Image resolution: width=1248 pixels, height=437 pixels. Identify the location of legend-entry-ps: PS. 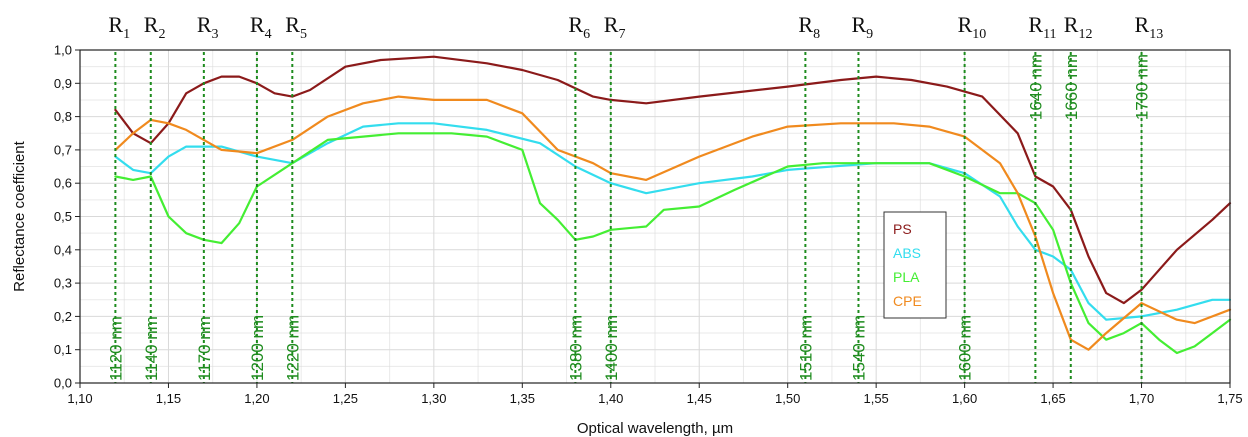
(902, 229).